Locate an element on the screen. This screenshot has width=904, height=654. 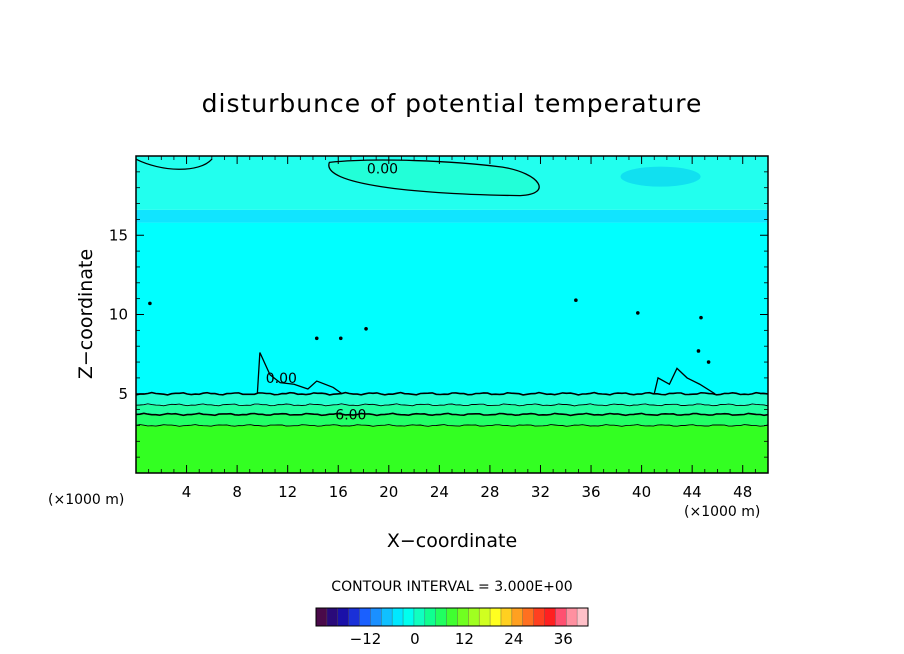
upper-cold-patch is located at coordinates (660, 176).